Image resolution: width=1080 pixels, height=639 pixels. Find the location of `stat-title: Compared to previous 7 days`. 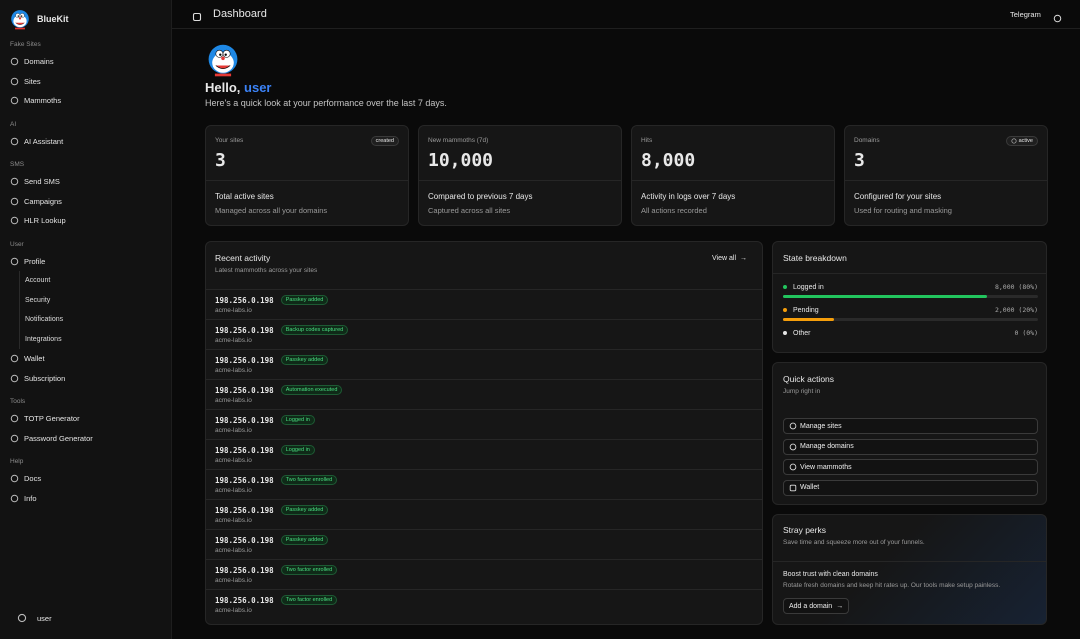

stat-title: Compared to previous 7 days is located at coordinates (480, 196).